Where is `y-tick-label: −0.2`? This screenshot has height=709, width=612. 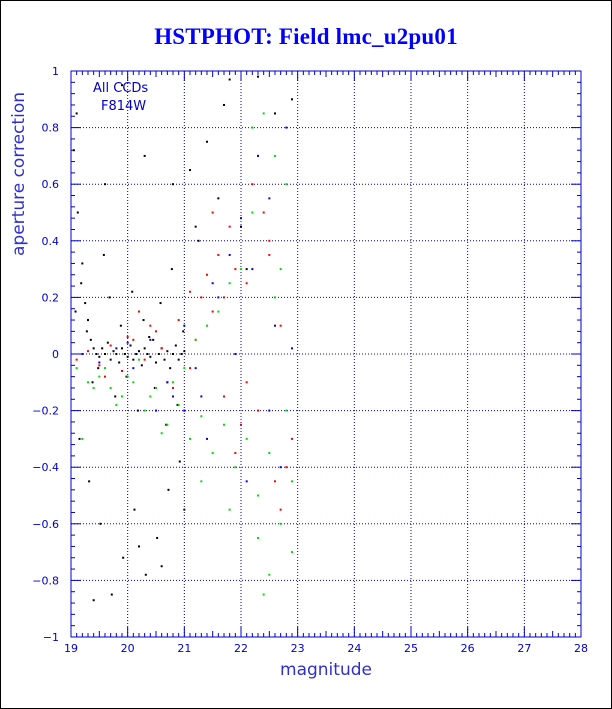 y-tick-label: −0.2 is located at coordinates (45, 411).